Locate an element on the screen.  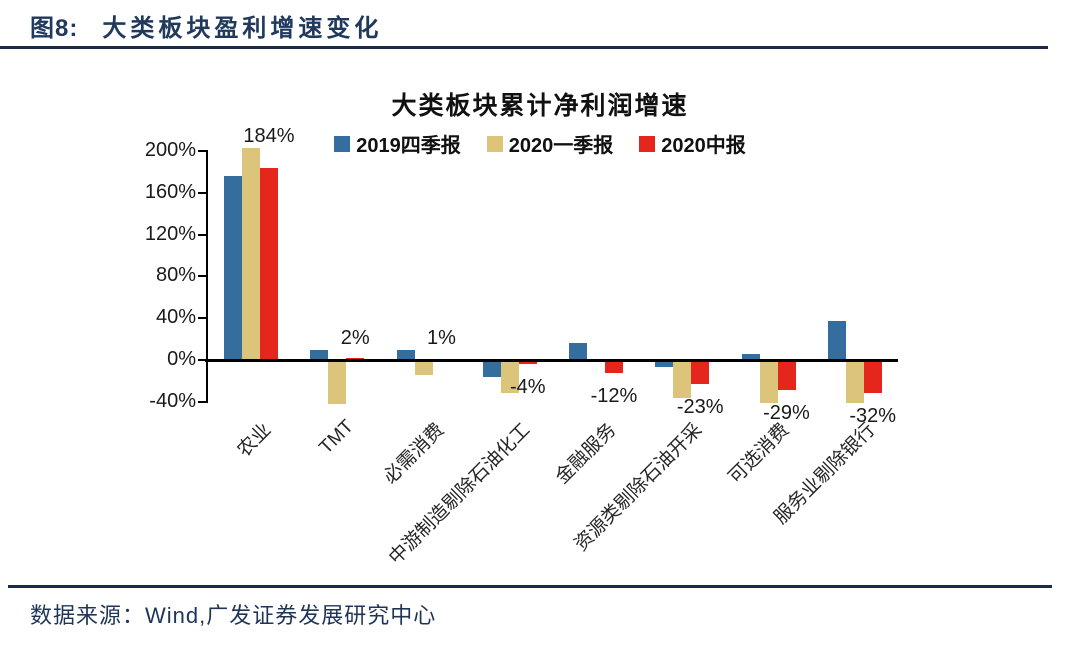
bar-series1-cat2 is located at coordinates (319, 354).